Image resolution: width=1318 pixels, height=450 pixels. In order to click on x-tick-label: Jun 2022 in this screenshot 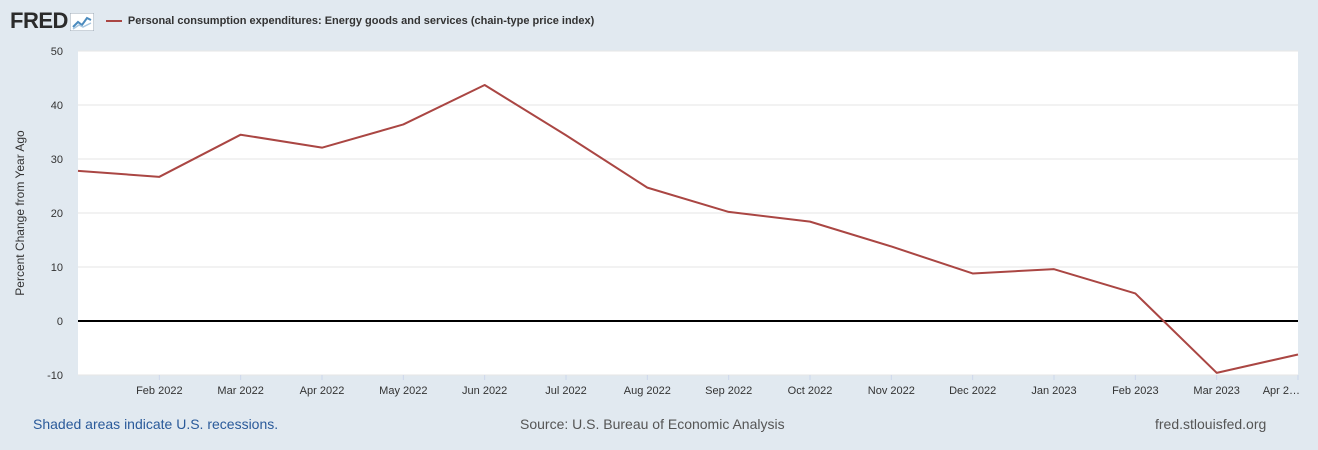, I will do `click(484, 391)`.